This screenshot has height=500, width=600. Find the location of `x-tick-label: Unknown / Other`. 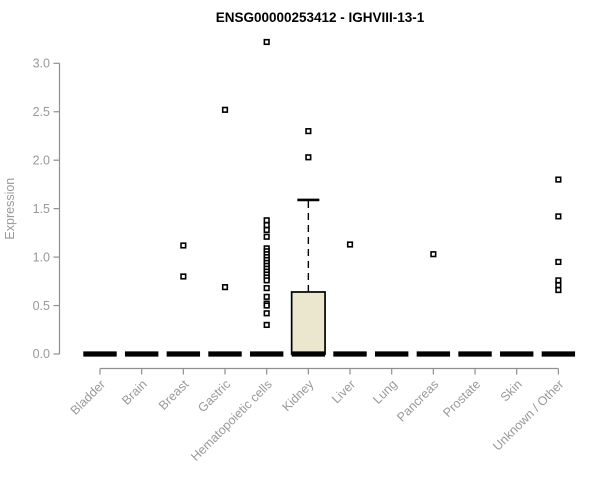

x-tick-label: Unknown / Other is located at coordinates (528, 415).